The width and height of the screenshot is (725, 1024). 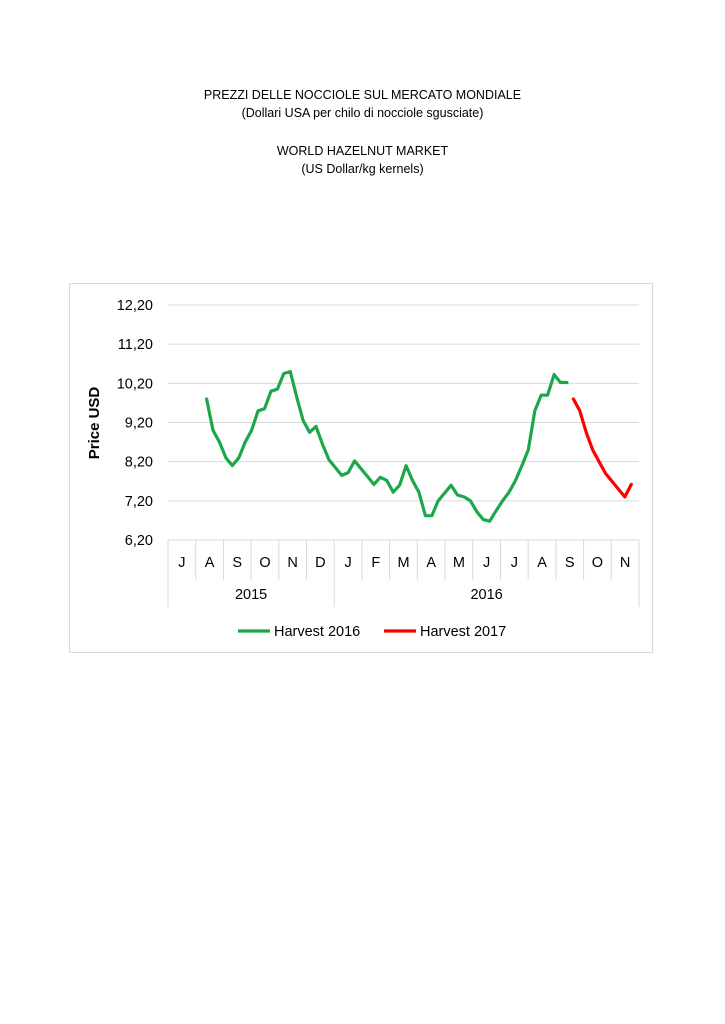 I want to click on y-tick-label: 11,20, so click(x=135, y=345).